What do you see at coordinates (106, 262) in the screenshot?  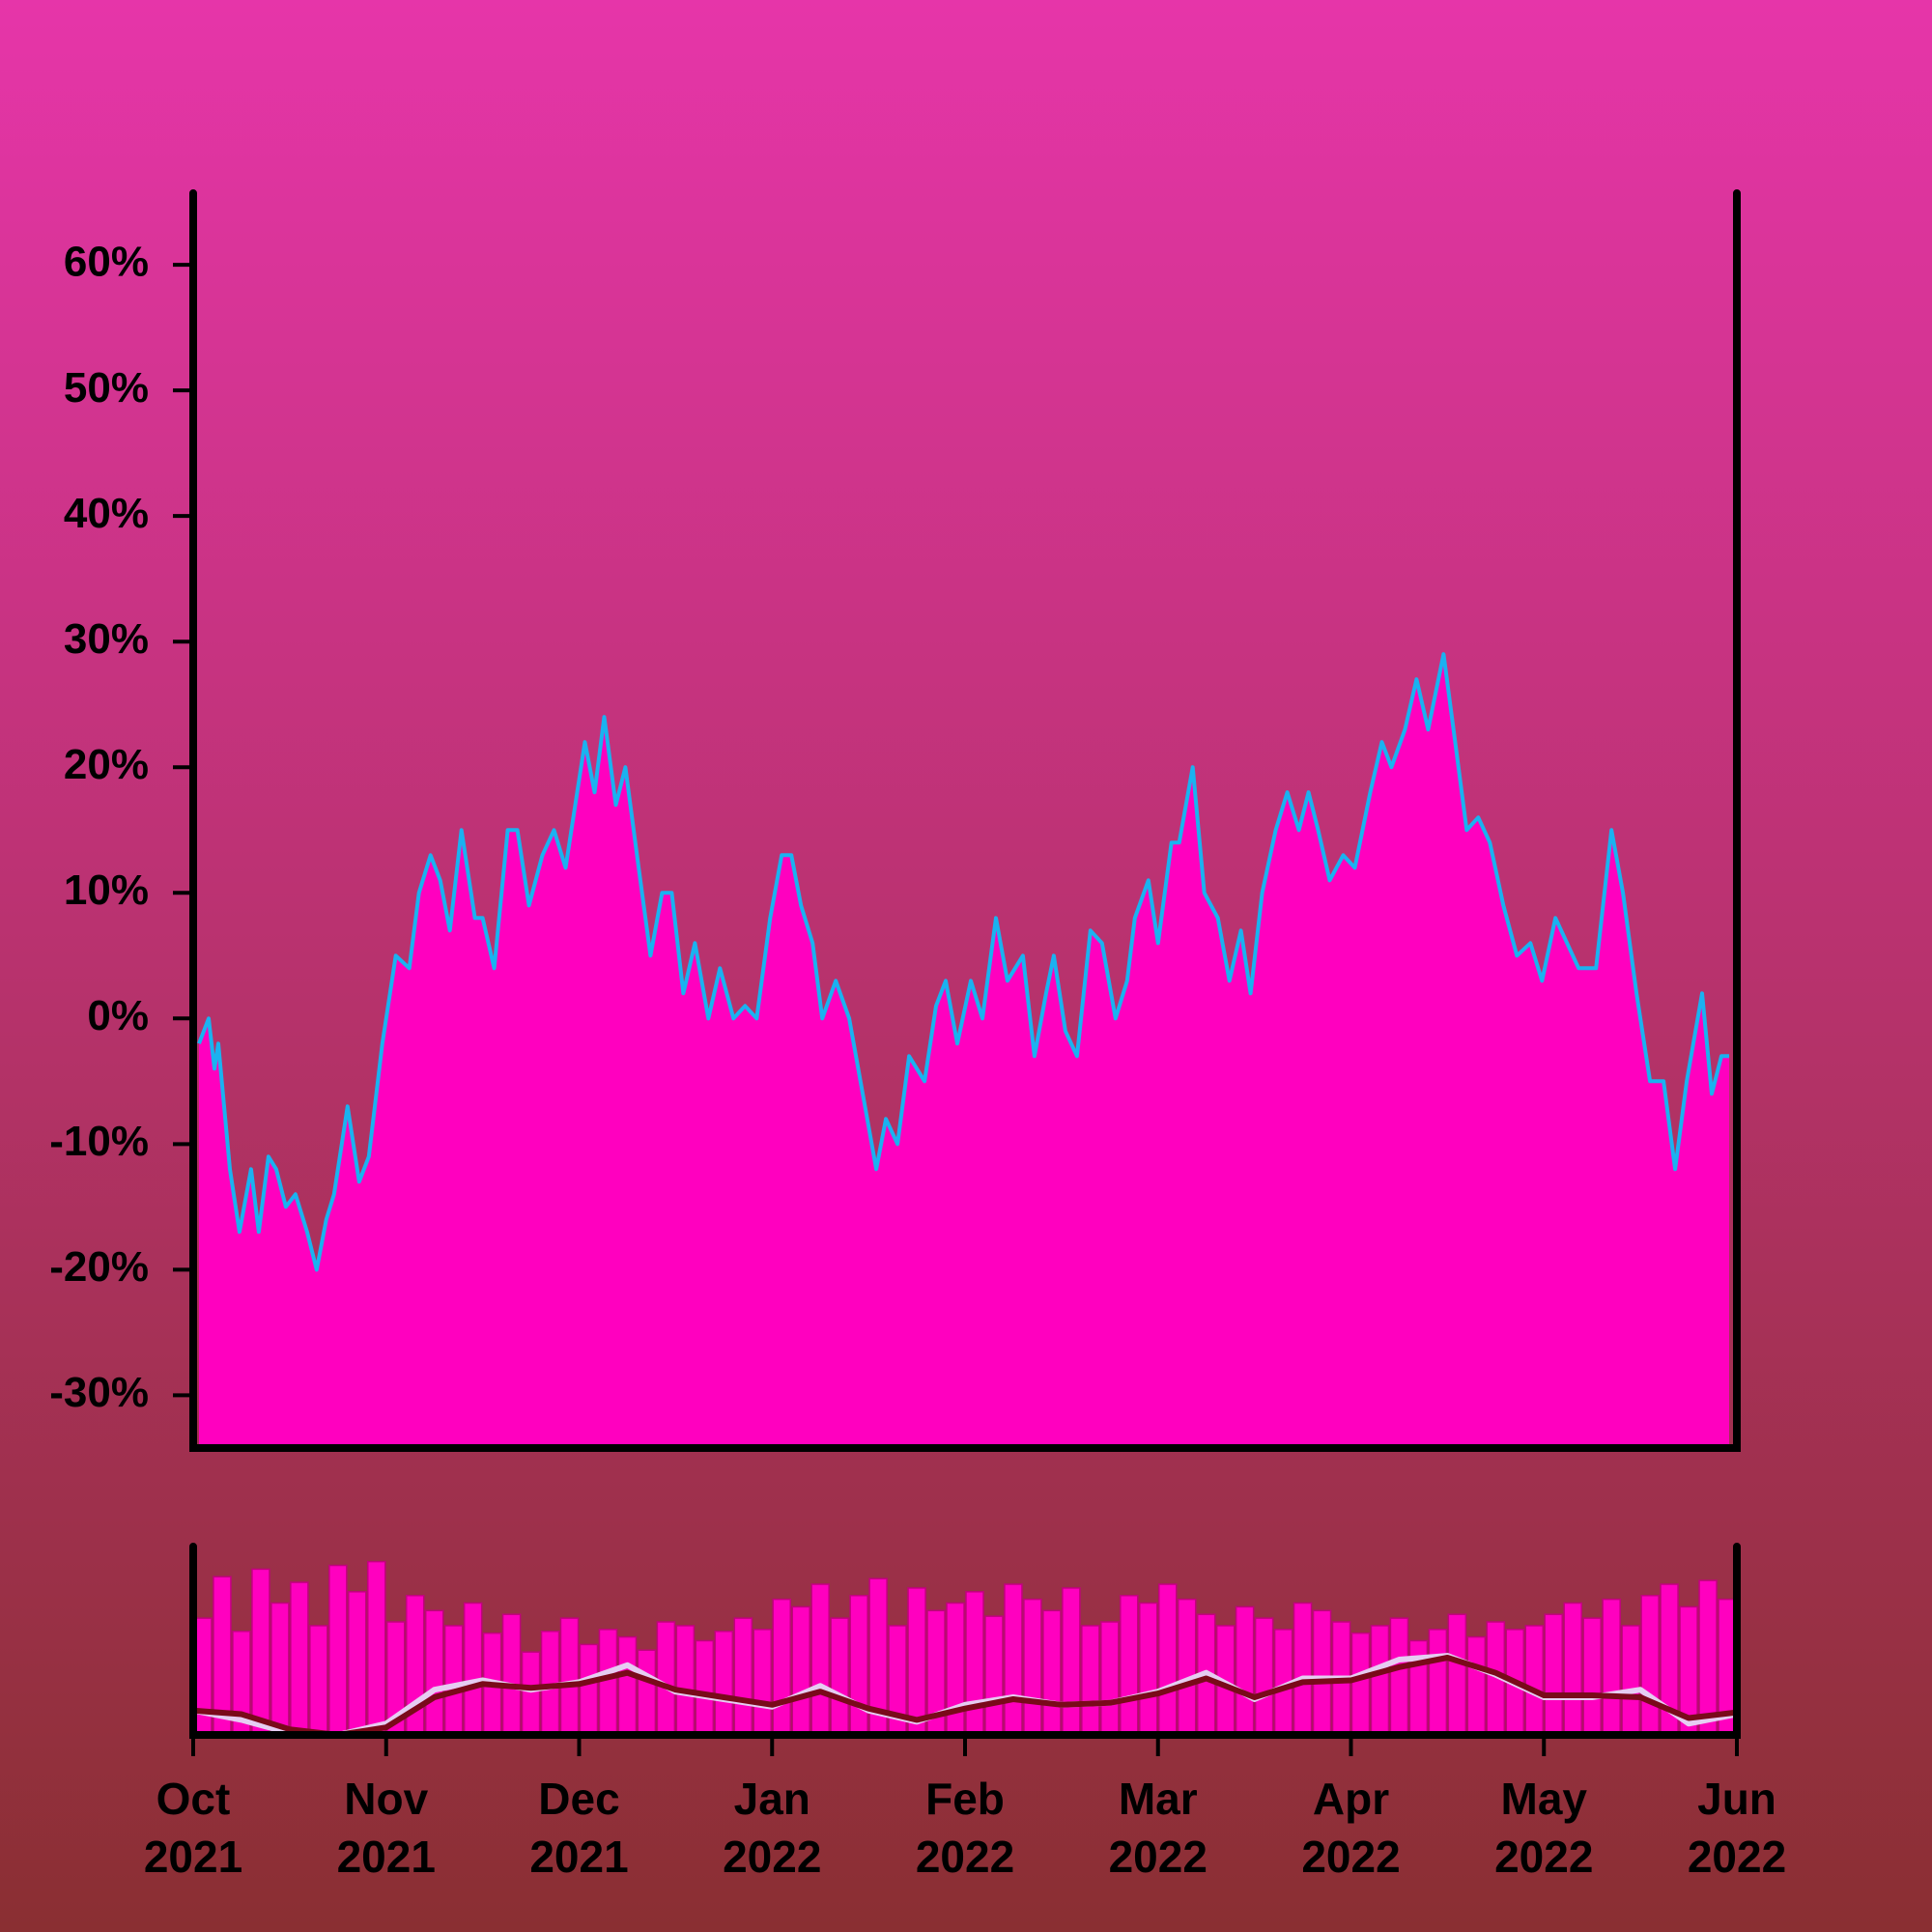 I see `y-tick-label: 60%` at bounding box center [106, 262].